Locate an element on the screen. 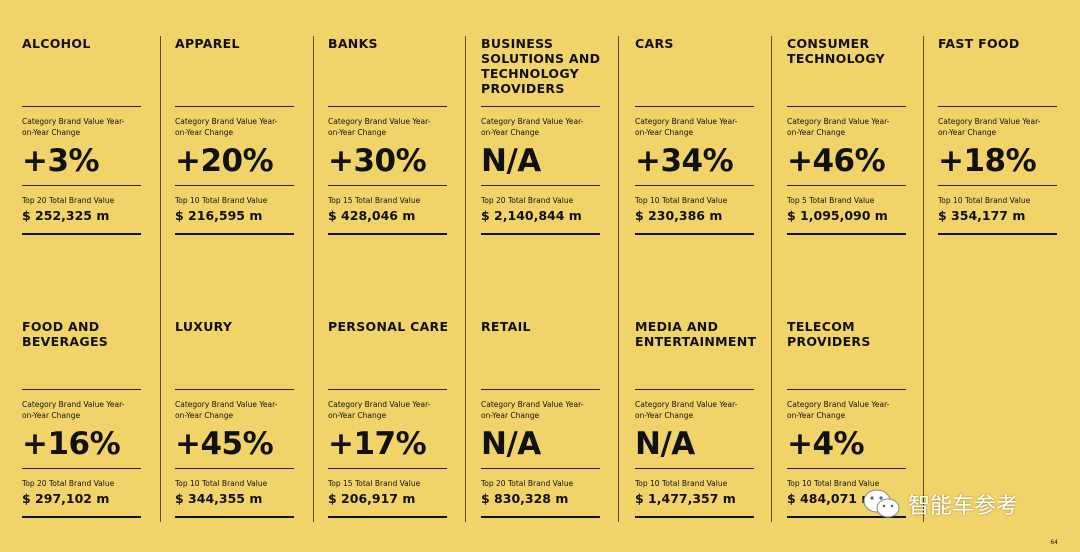 This screenshot has width=1080, height=552. page-number: 64 is located at coordinates (1054, 542).